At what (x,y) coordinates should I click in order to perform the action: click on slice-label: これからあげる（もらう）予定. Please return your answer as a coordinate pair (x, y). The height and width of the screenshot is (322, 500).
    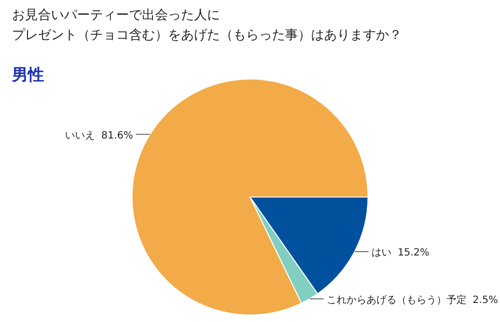
    Looking at the image, I should click on (396, 300).